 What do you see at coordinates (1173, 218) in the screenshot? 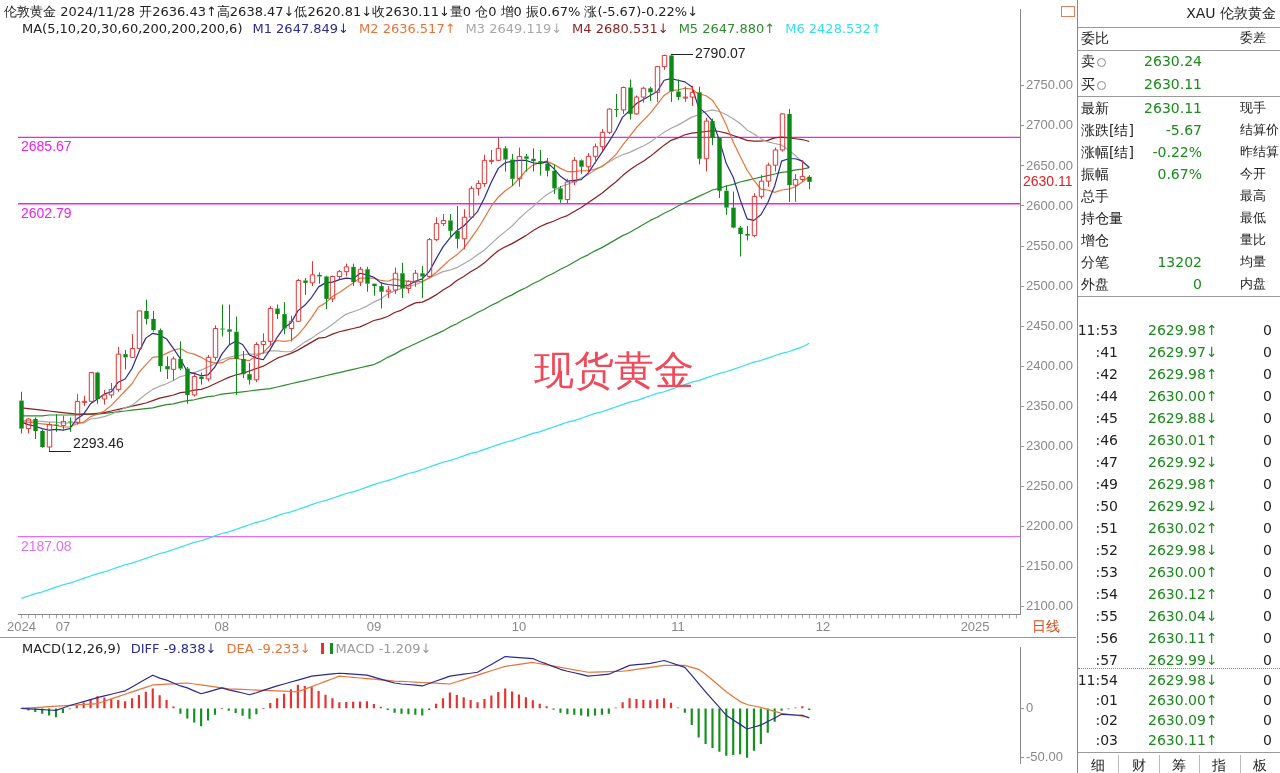
I see `text: 持仓量 最低` at bounding box center [1173, 218].